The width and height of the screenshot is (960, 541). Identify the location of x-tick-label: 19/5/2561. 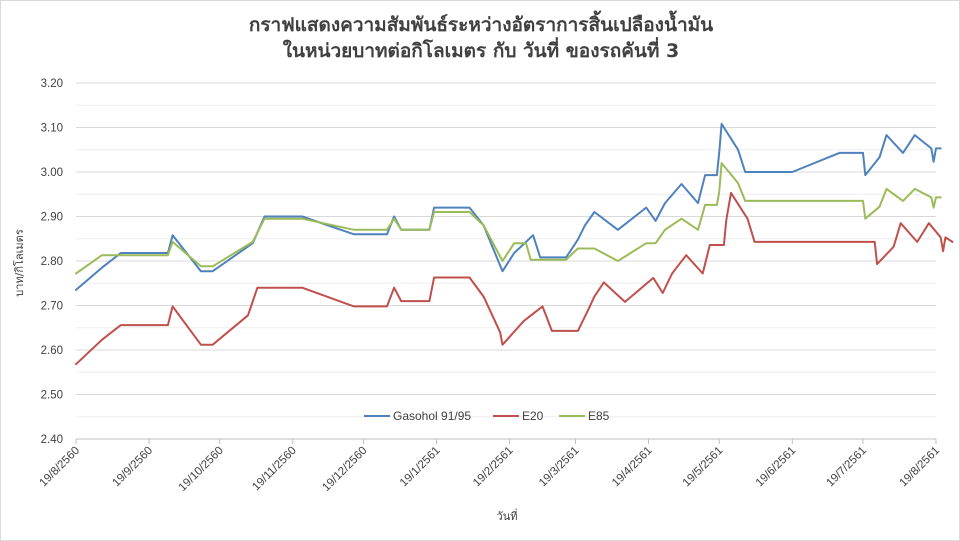
(703, 467).